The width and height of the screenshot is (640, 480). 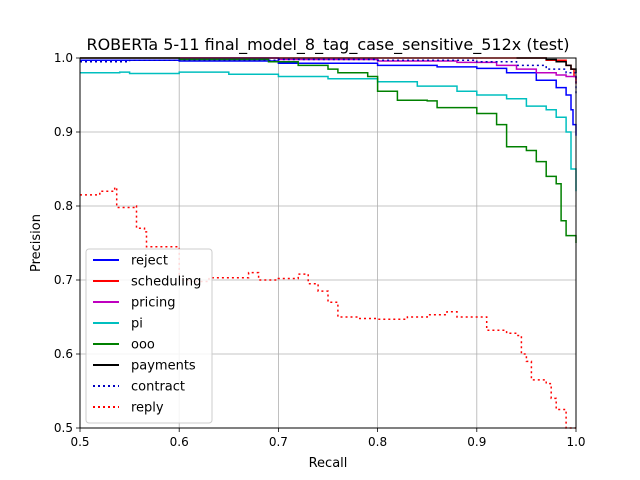 I want to click on legend-label-reject: reject, so click(x=149, y=261).